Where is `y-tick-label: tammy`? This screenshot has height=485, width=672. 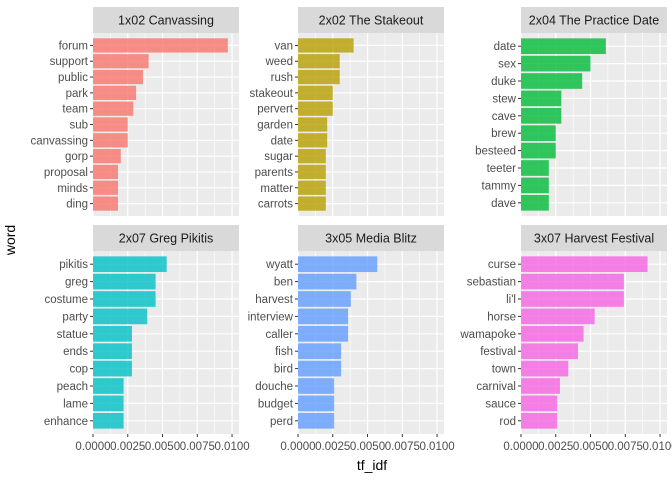 y-tick-label: tammy is located at coordinates (499, 186).